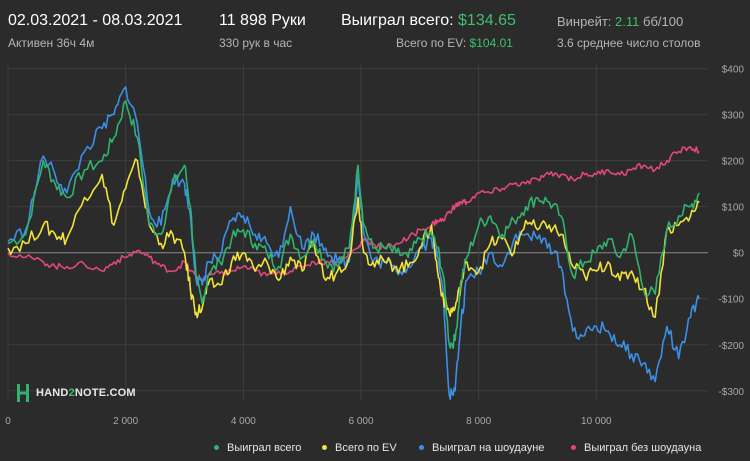 This screenshot has width=750, height=461. I want to click on hand2note-logo-text: HAND2NOTE.COM, so click(86, 393).